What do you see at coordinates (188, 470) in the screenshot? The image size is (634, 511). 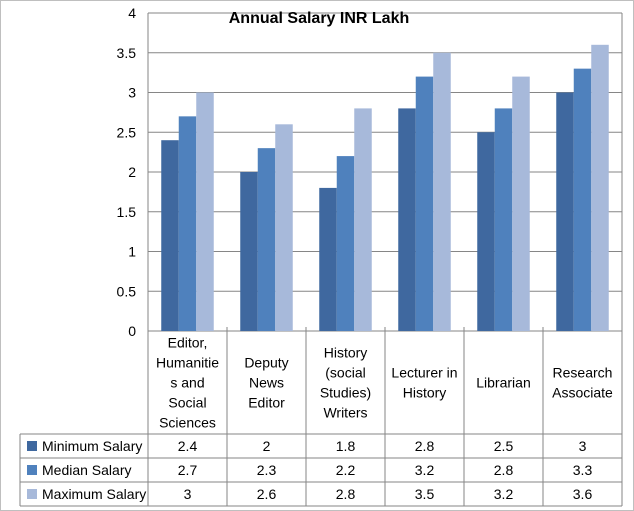 I see `data-table-value: 2.7` at bounding box center [188, 470].